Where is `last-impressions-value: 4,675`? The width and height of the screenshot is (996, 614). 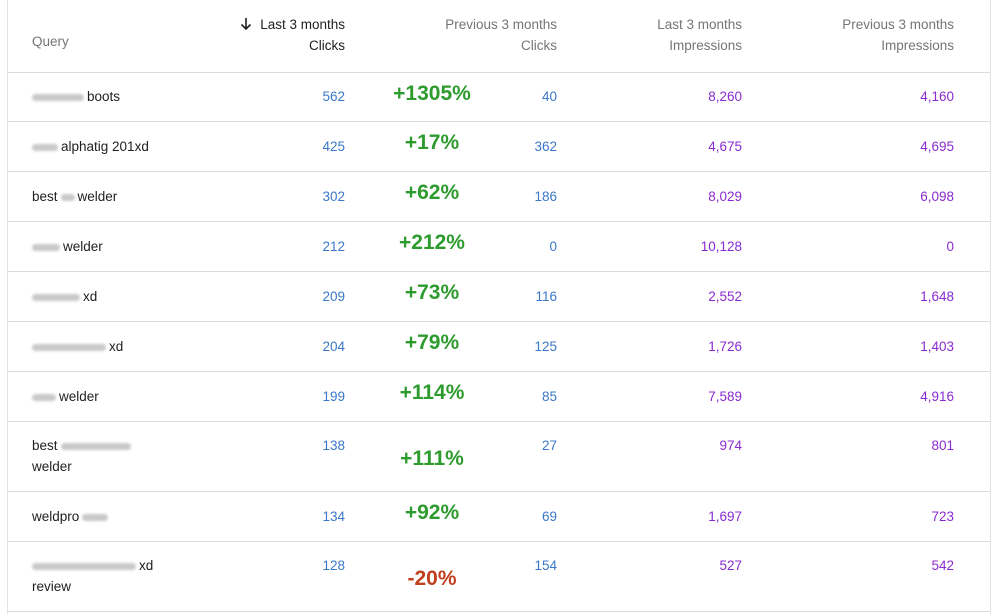 last-impressions-value: 4,675 is located at coordinates (725, 146).